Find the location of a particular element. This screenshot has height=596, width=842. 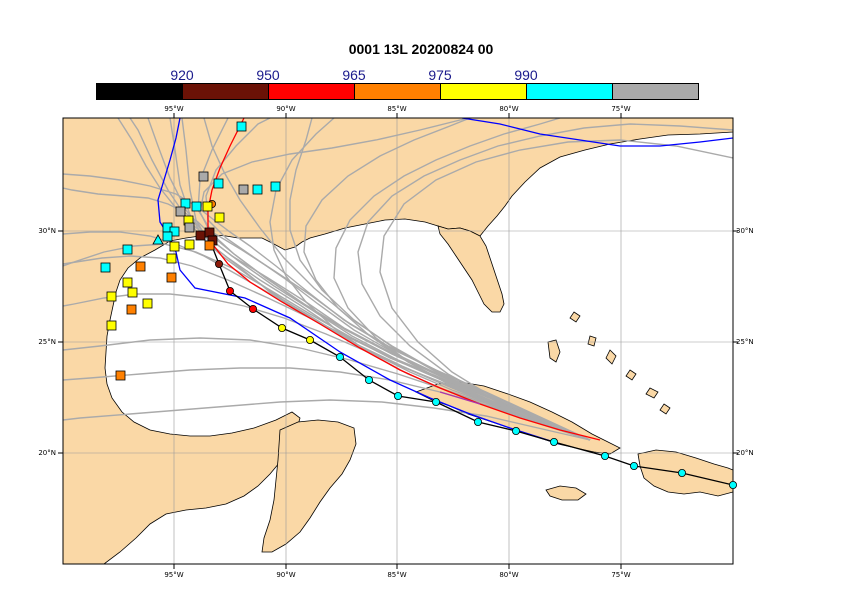

x-tick-label-top: 95°W is located at coordinates (173, 109).